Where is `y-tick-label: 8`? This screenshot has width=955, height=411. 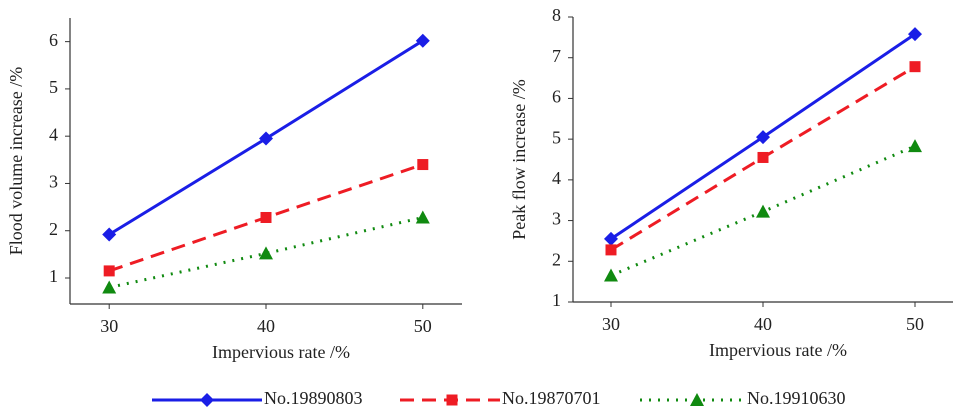
y-tick-label: 8 is located at coordinates (556, 15).